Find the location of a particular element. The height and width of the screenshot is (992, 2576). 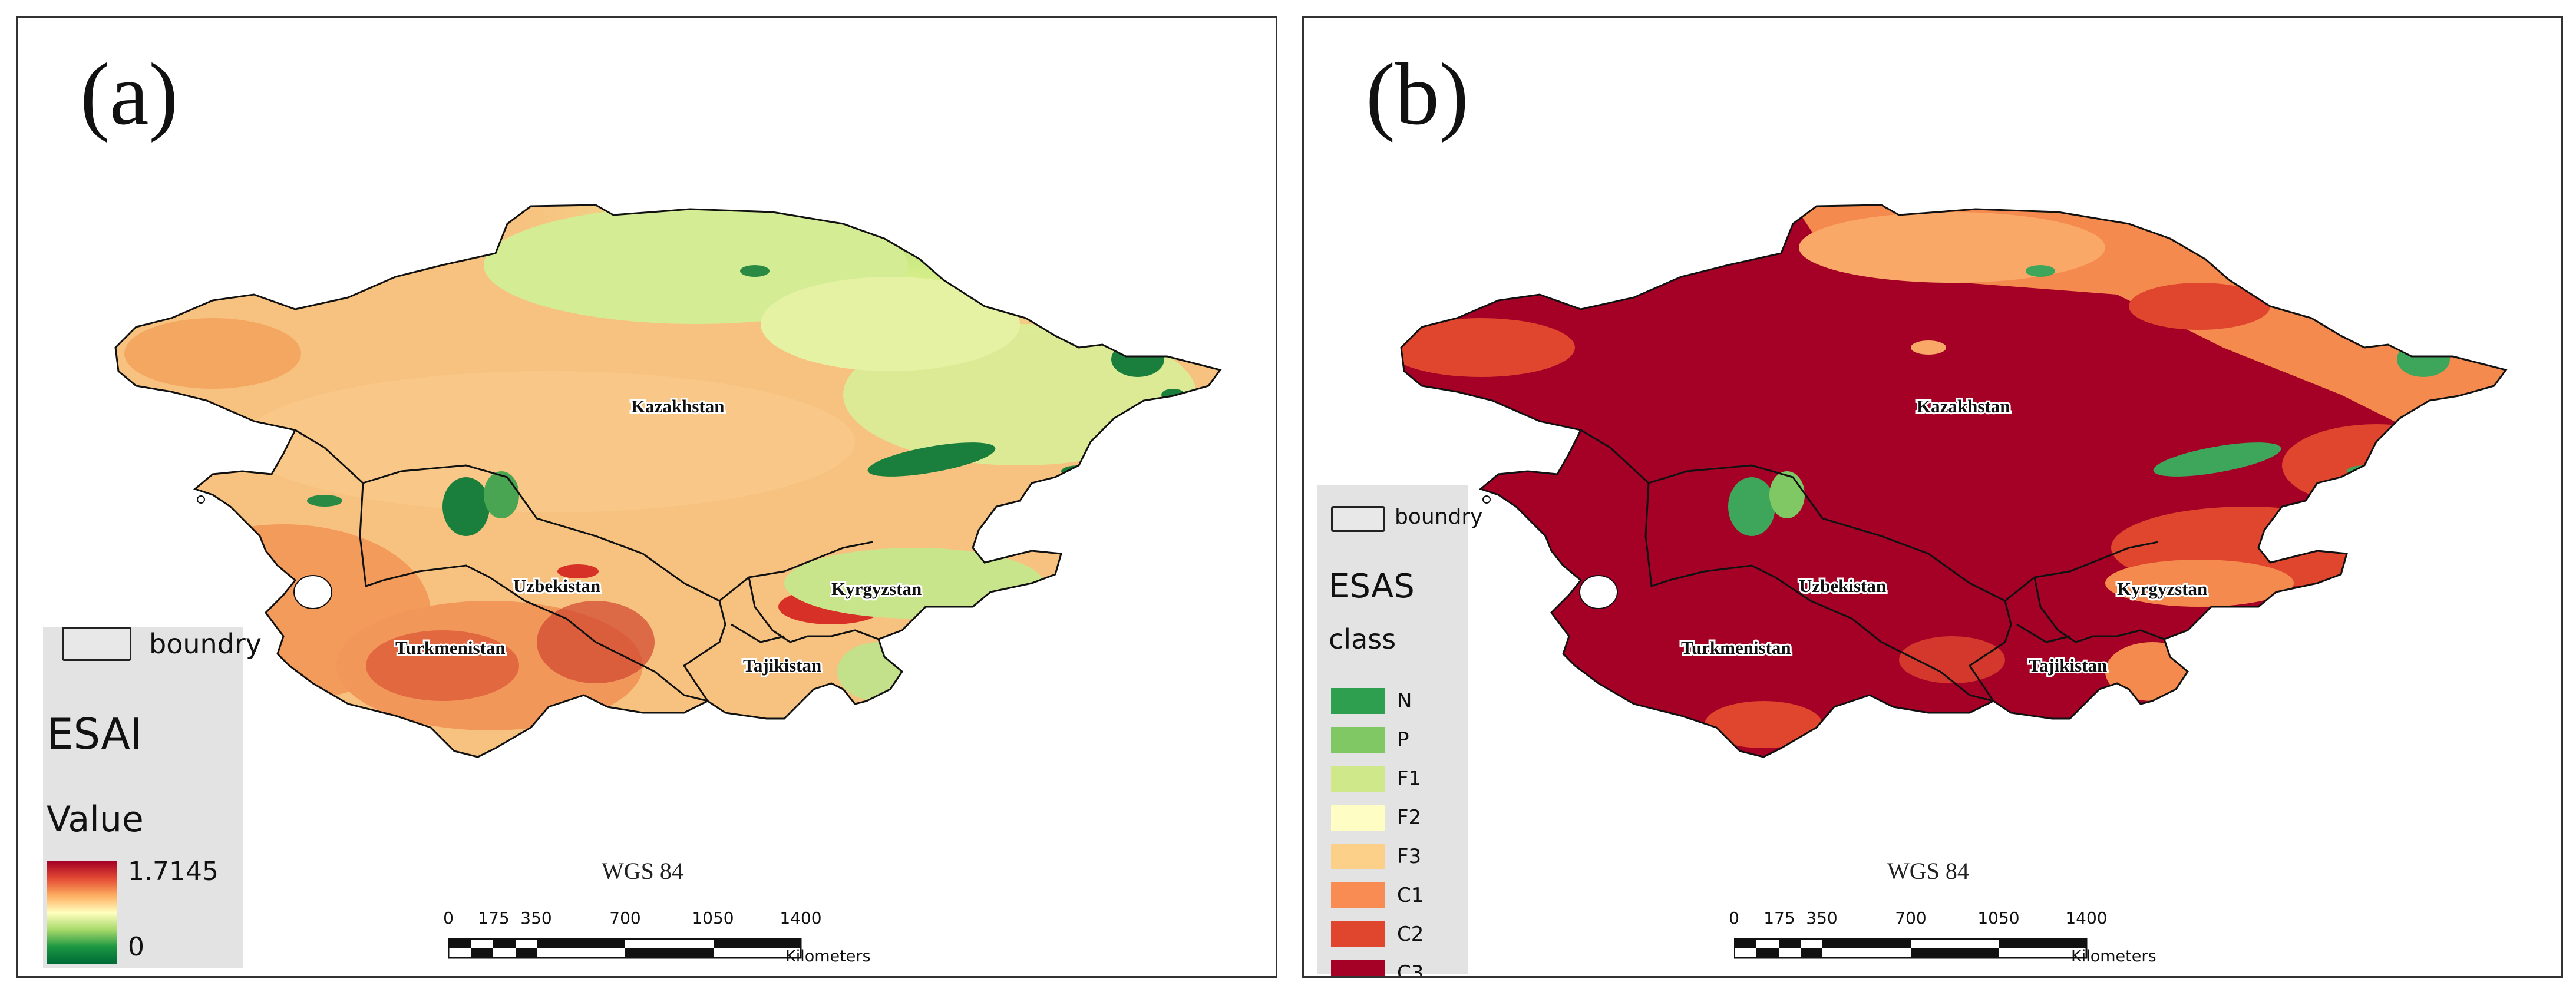

panel-label: (a) is located at coordinates (129, 94).